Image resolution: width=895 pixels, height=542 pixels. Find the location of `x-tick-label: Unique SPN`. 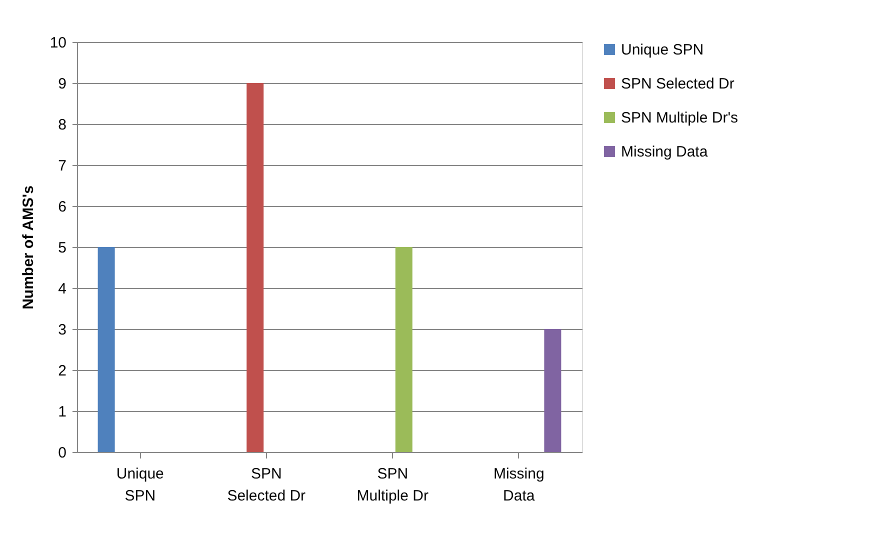

x-tick-label: Unique SPN is located at coordinates (140, 485).